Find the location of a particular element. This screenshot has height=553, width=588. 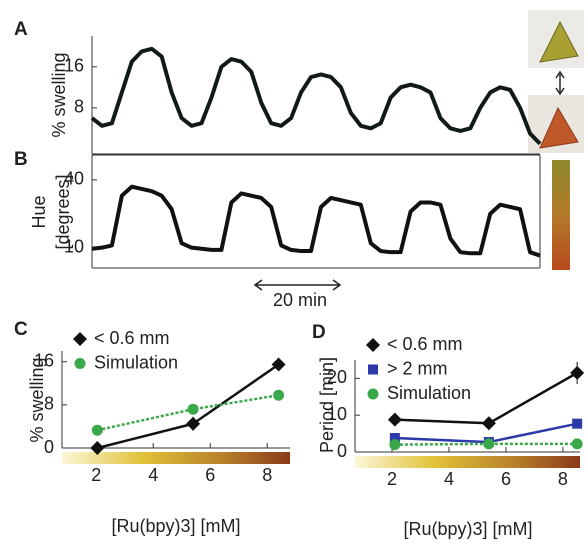

annotation: 20 min is located at coordinates (300, 300).